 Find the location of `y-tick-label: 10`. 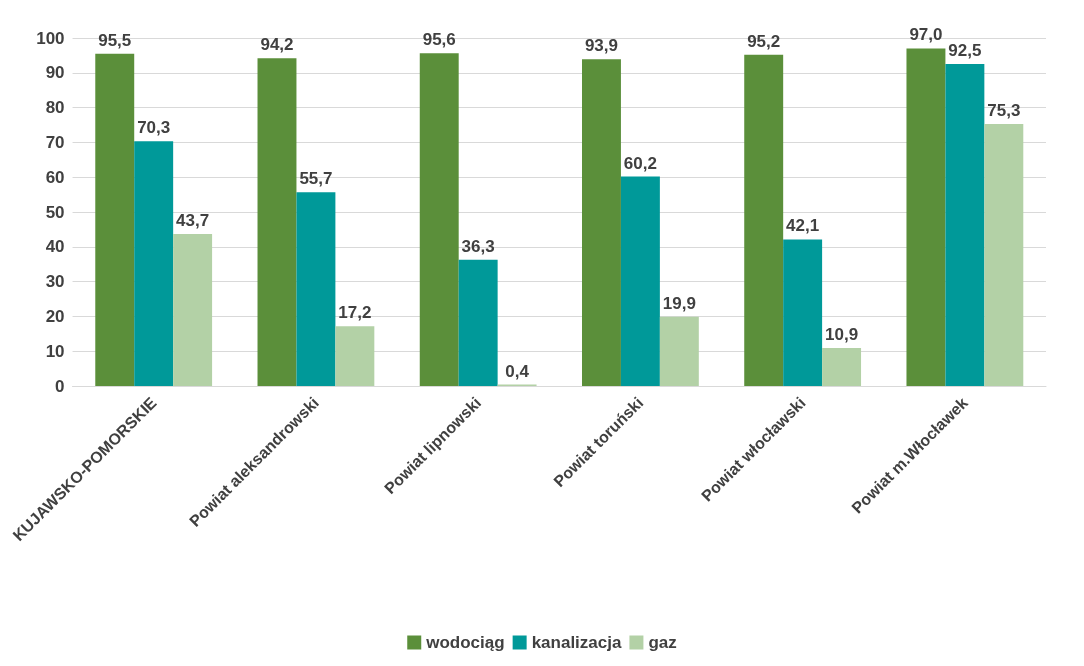

y-tick-label: 10 is located at coordinates (55, 351).